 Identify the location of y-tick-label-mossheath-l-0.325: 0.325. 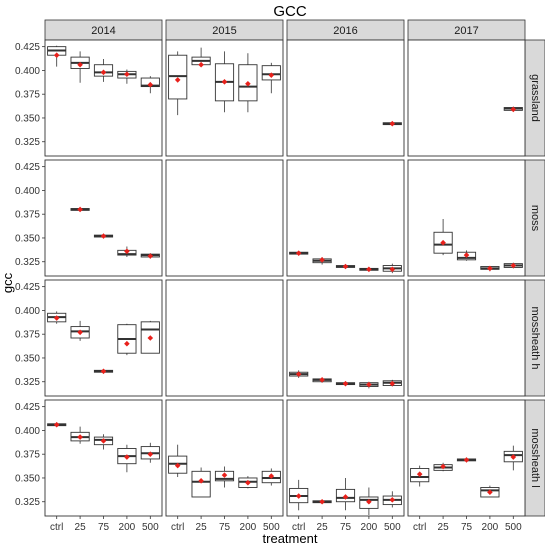
(27, 502).